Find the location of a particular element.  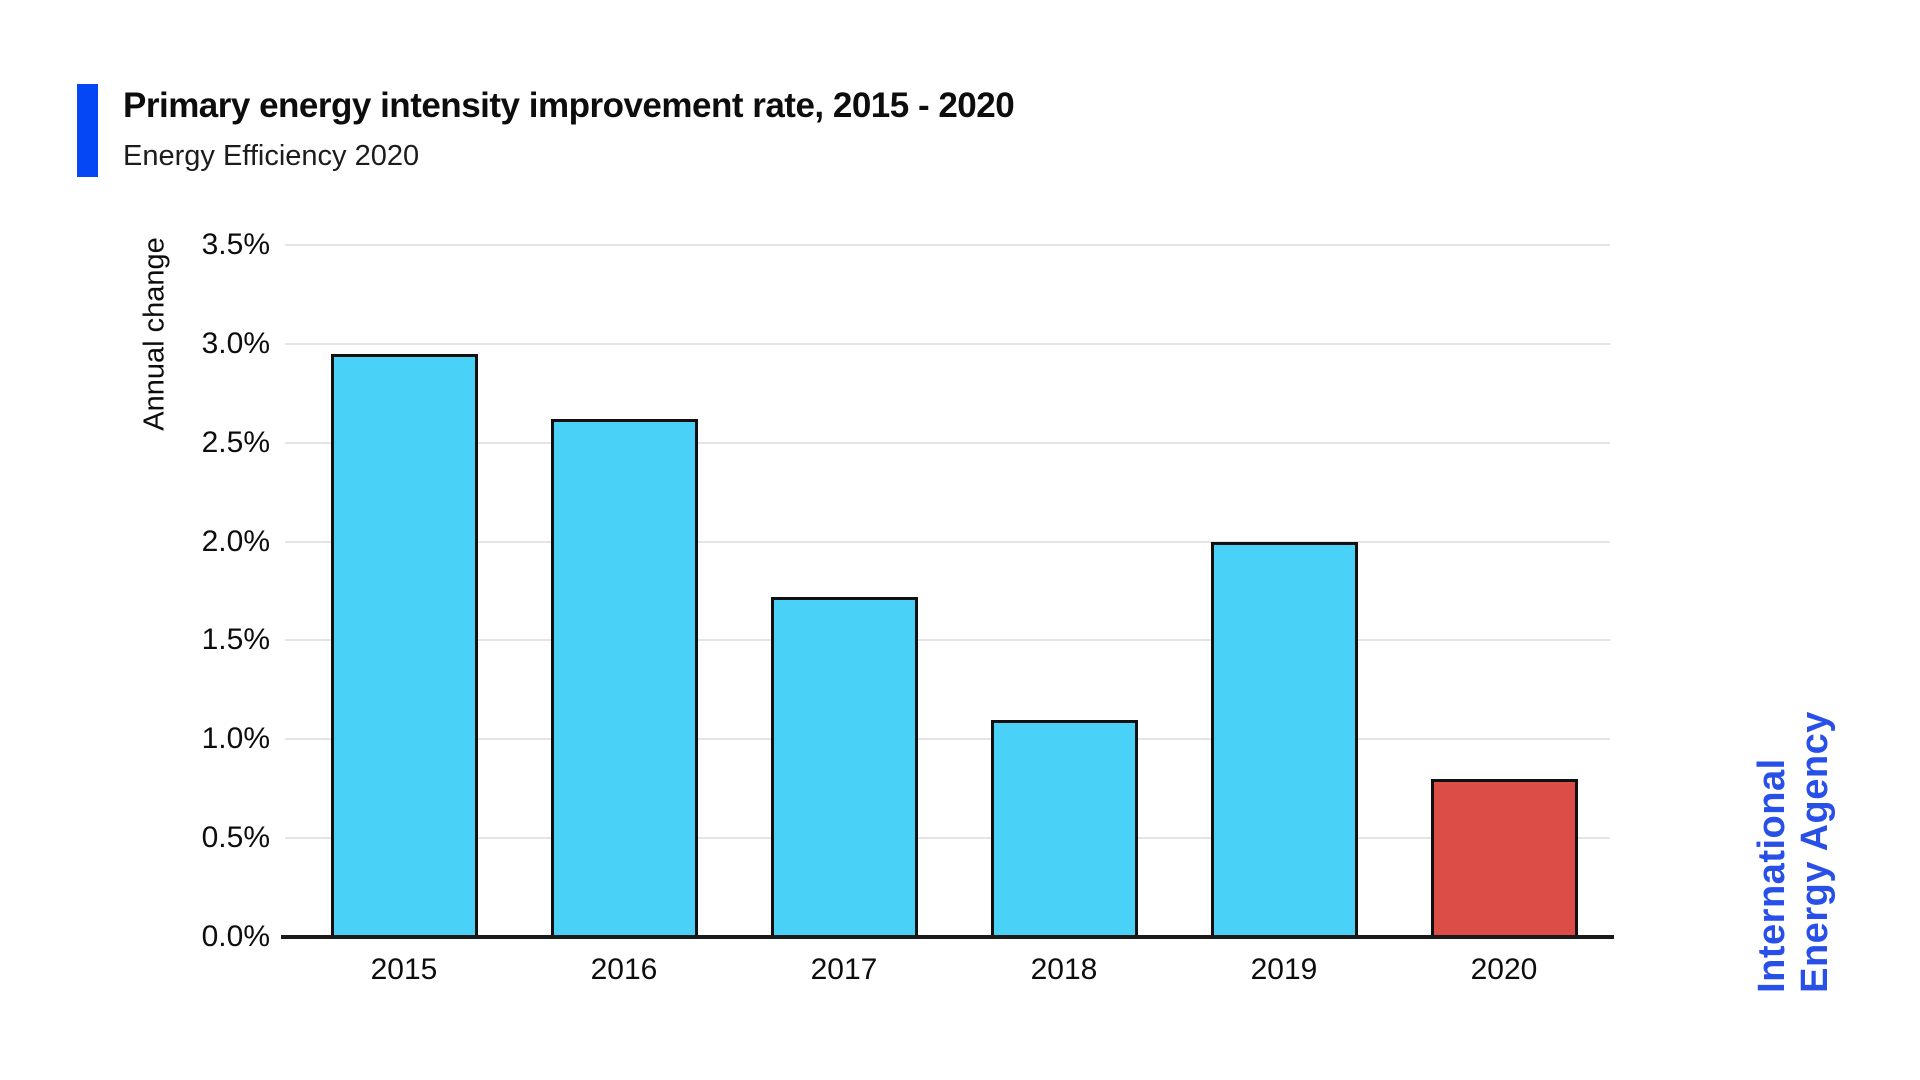

y-tick-label: 3.0% is located at coordinates (235, 343).